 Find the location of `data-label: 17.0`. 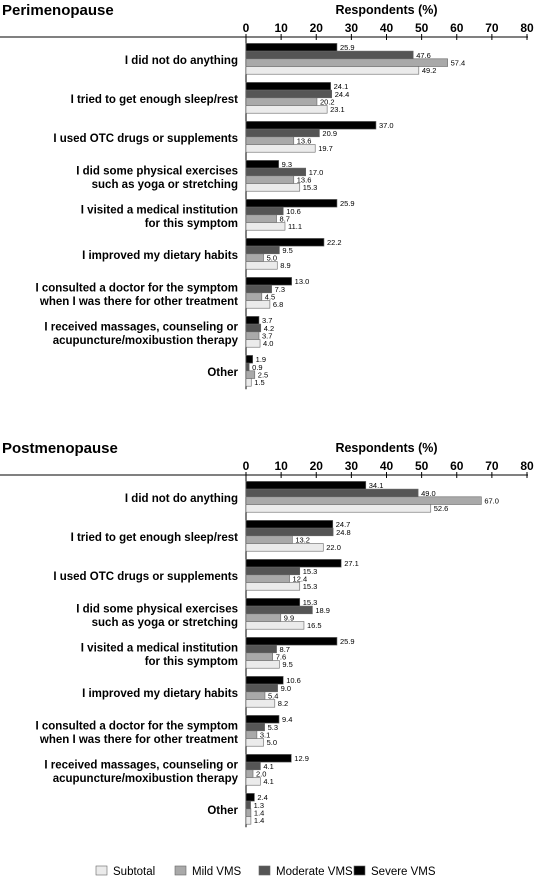

data-label: 17.0 is located at coordinates (316, 172).